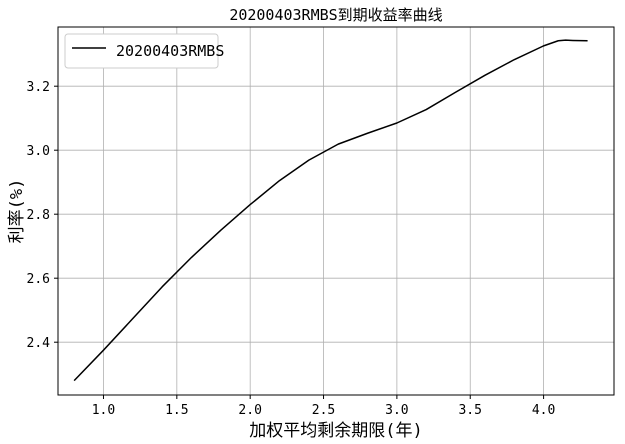 The image size is (625, 444). Describe the element at coordinates (469, 410) in the screenshot. I see `x-tick-label: 3.5` at that location.